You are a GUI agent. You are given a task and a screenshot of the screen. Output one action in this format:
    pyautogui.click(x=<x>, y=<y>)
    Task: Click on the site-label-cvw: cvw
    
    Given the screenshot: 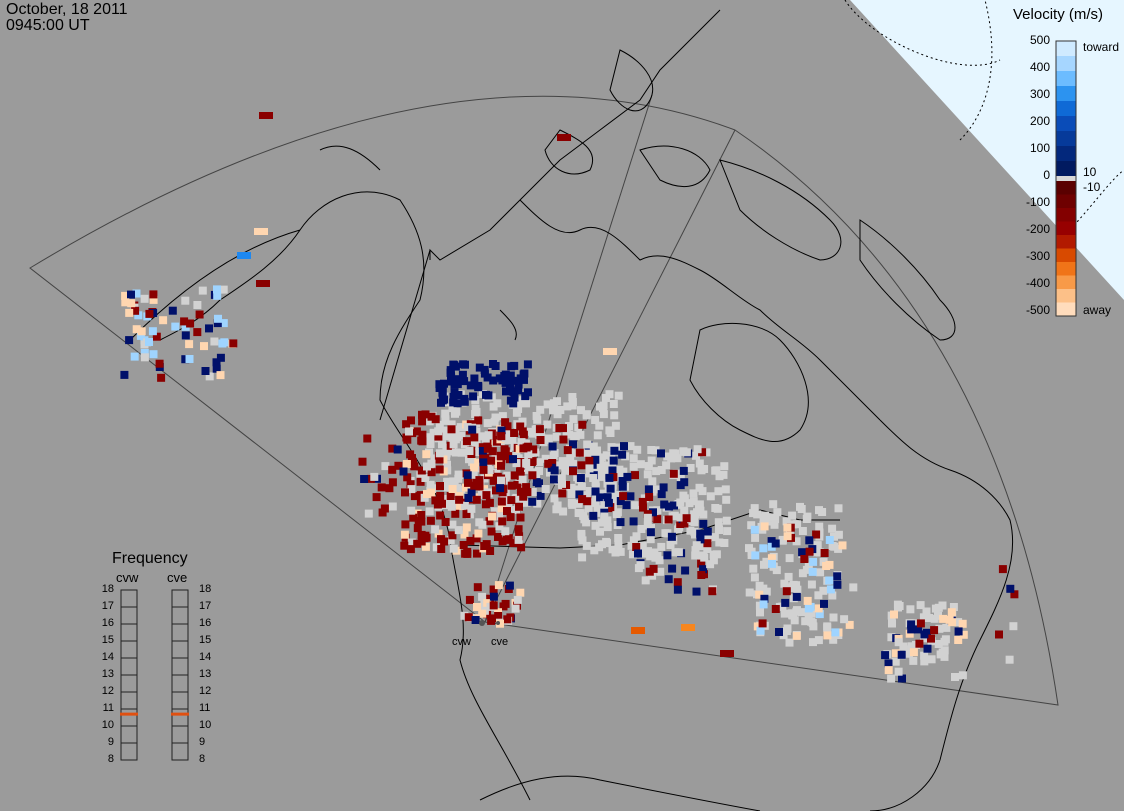 What is the action you would take?
    pyautogui.click(x=461, y=642)
    